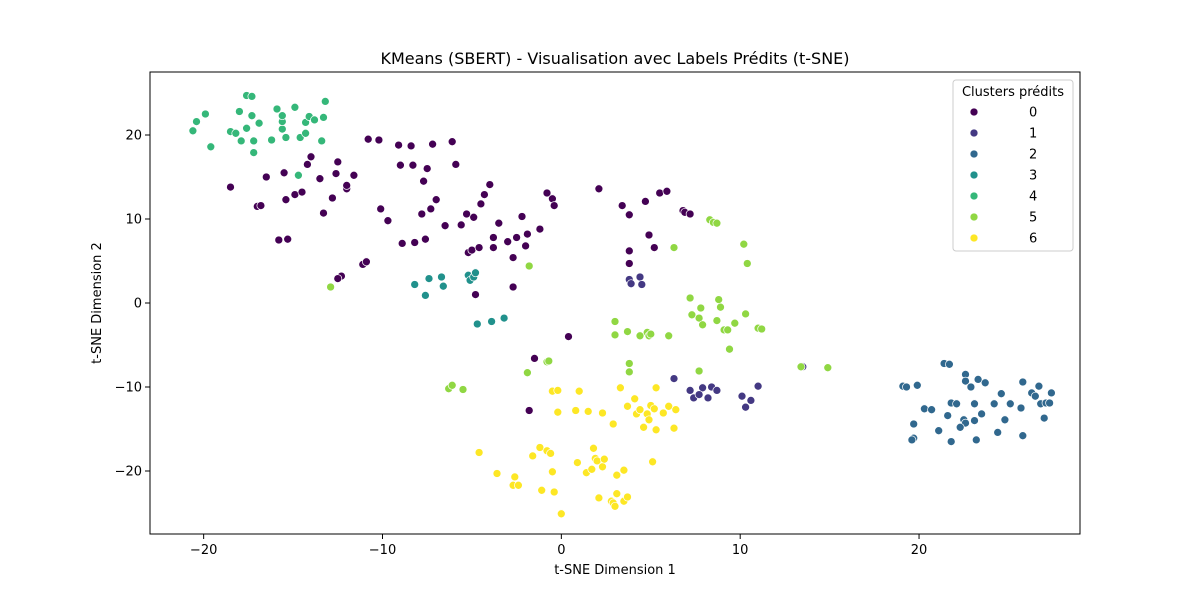 Image resolution: width=1200 pixels, height=604 pixels. I want to click on x-tick-label: −10, so click(382, 550).